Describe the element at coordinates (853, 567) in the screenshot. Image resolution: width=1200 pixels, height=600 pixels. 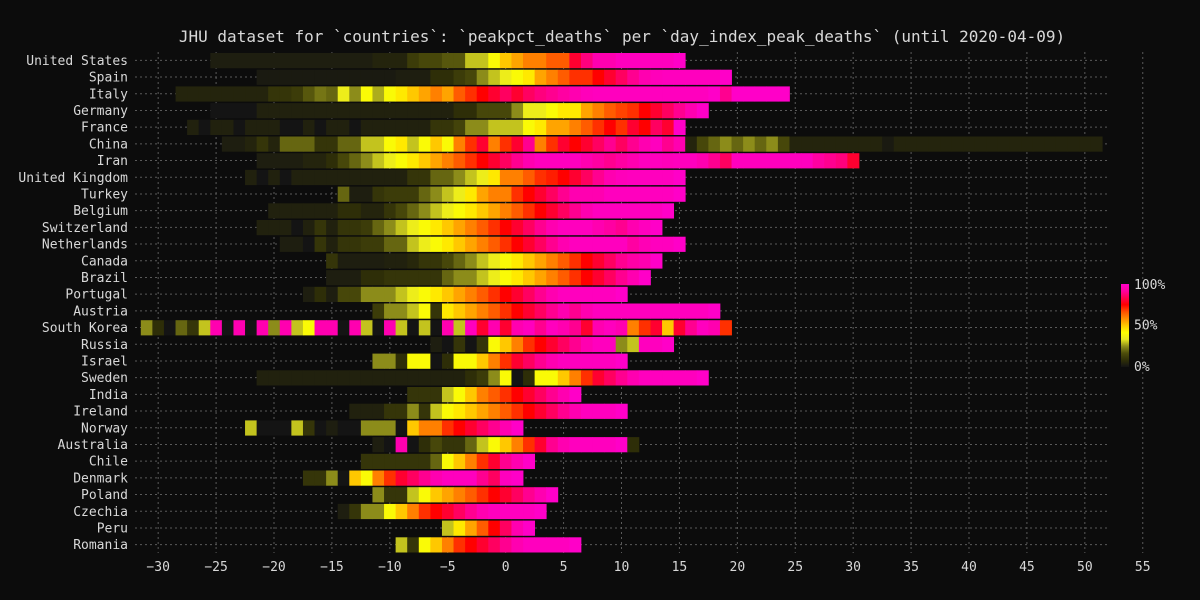
I see `x-tick-label: 30` at that location.